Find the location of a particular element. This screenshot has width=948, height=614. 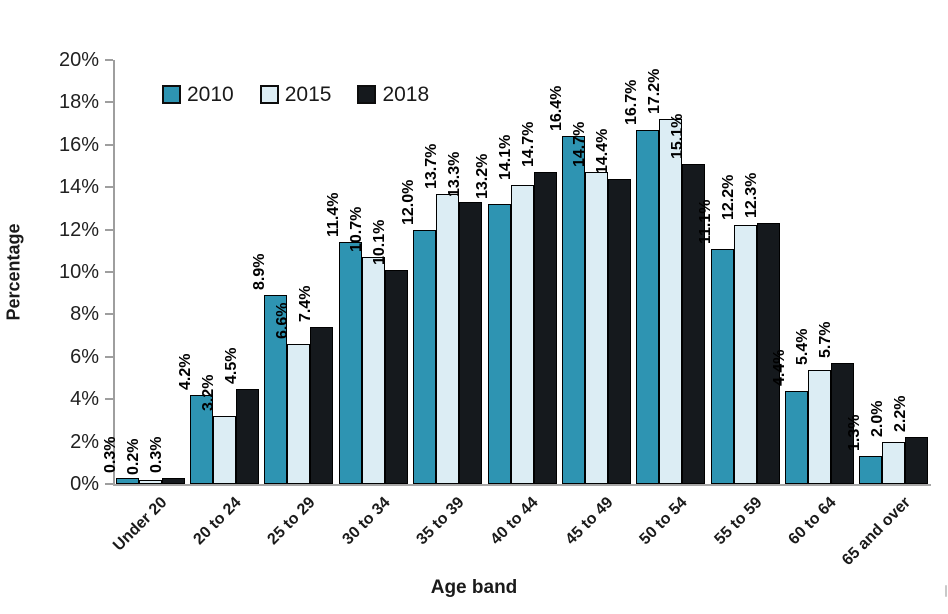

value-label: 0.2% is located at coordinates (134, 456).